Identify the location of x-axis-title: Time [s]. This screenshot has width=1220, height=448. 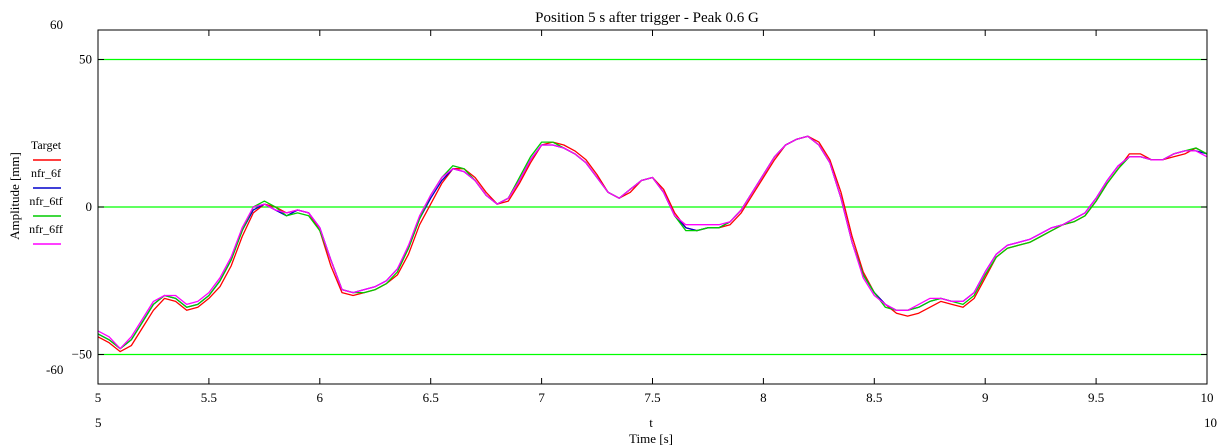
(651, 438).